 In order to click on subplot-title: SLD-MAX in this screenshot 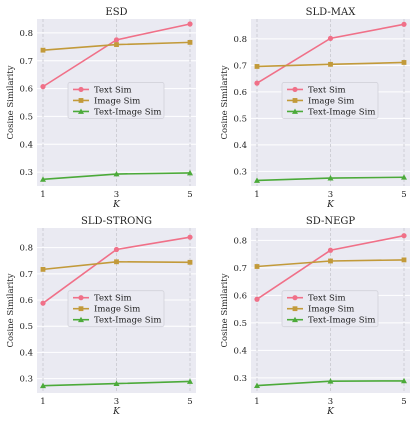, I will do `click(331, 12)`.